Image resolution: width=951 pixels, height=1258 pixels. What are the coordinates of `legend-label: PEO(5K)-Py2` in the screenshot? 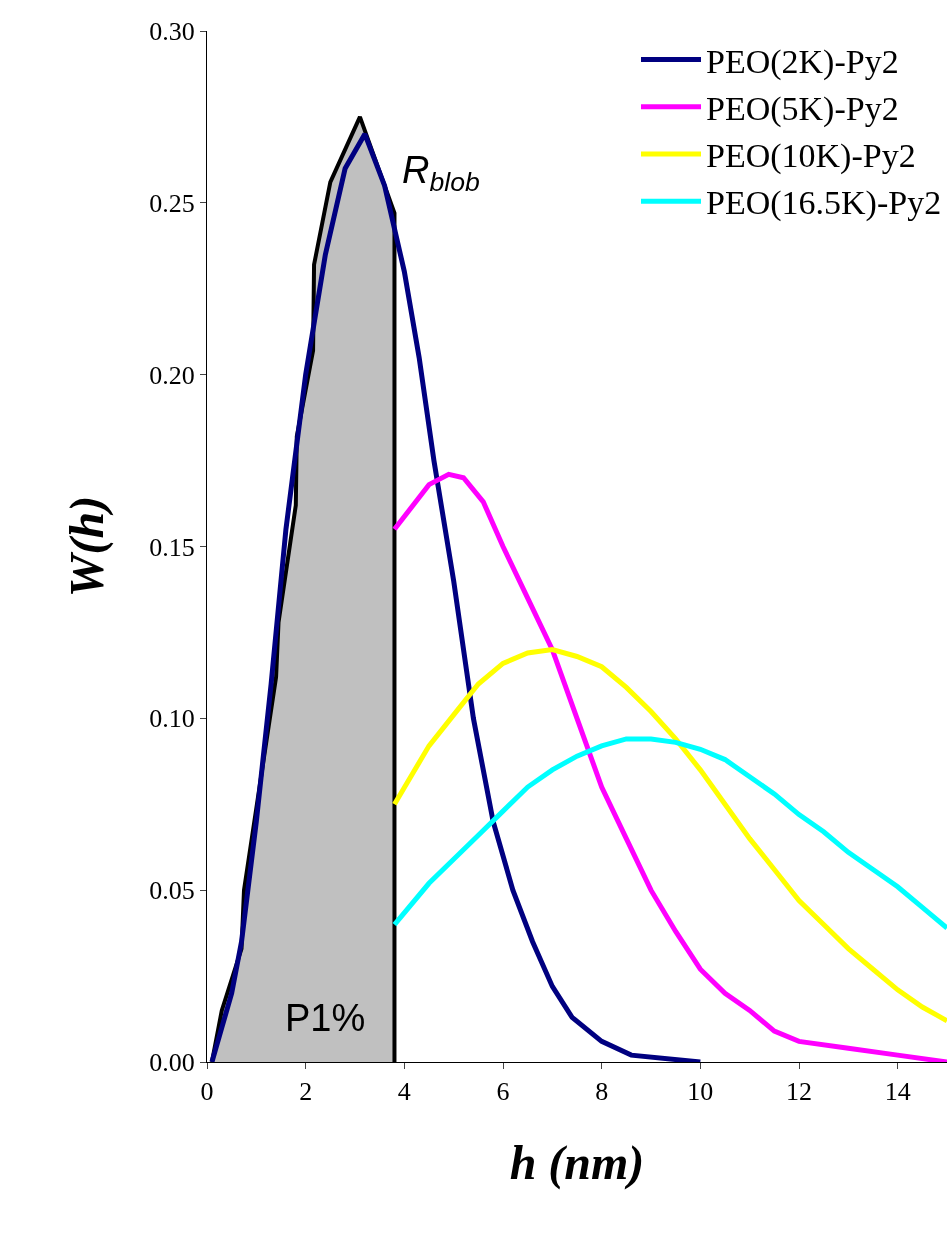 It's located at (802, 109).